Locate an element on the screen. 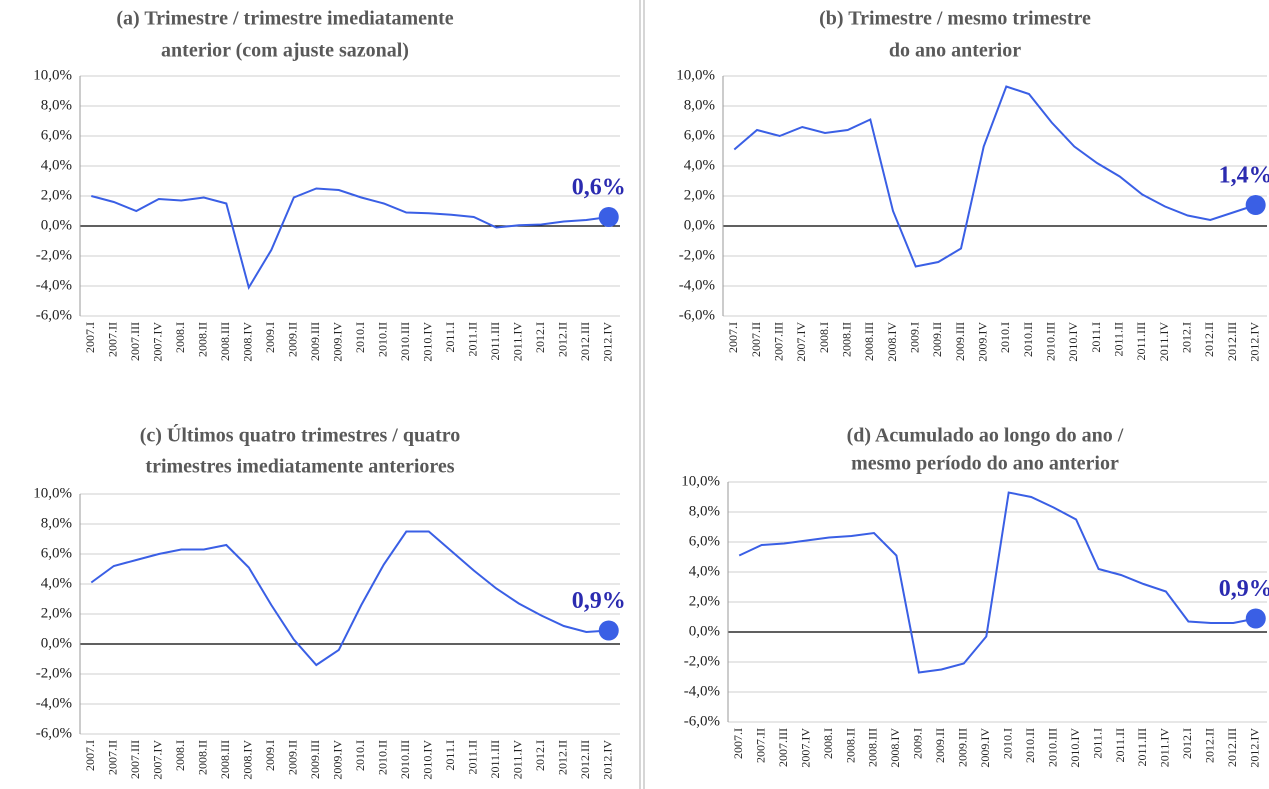  chart-title: anterior (com ajuste sazonal) is located at coordinates (285, 51).